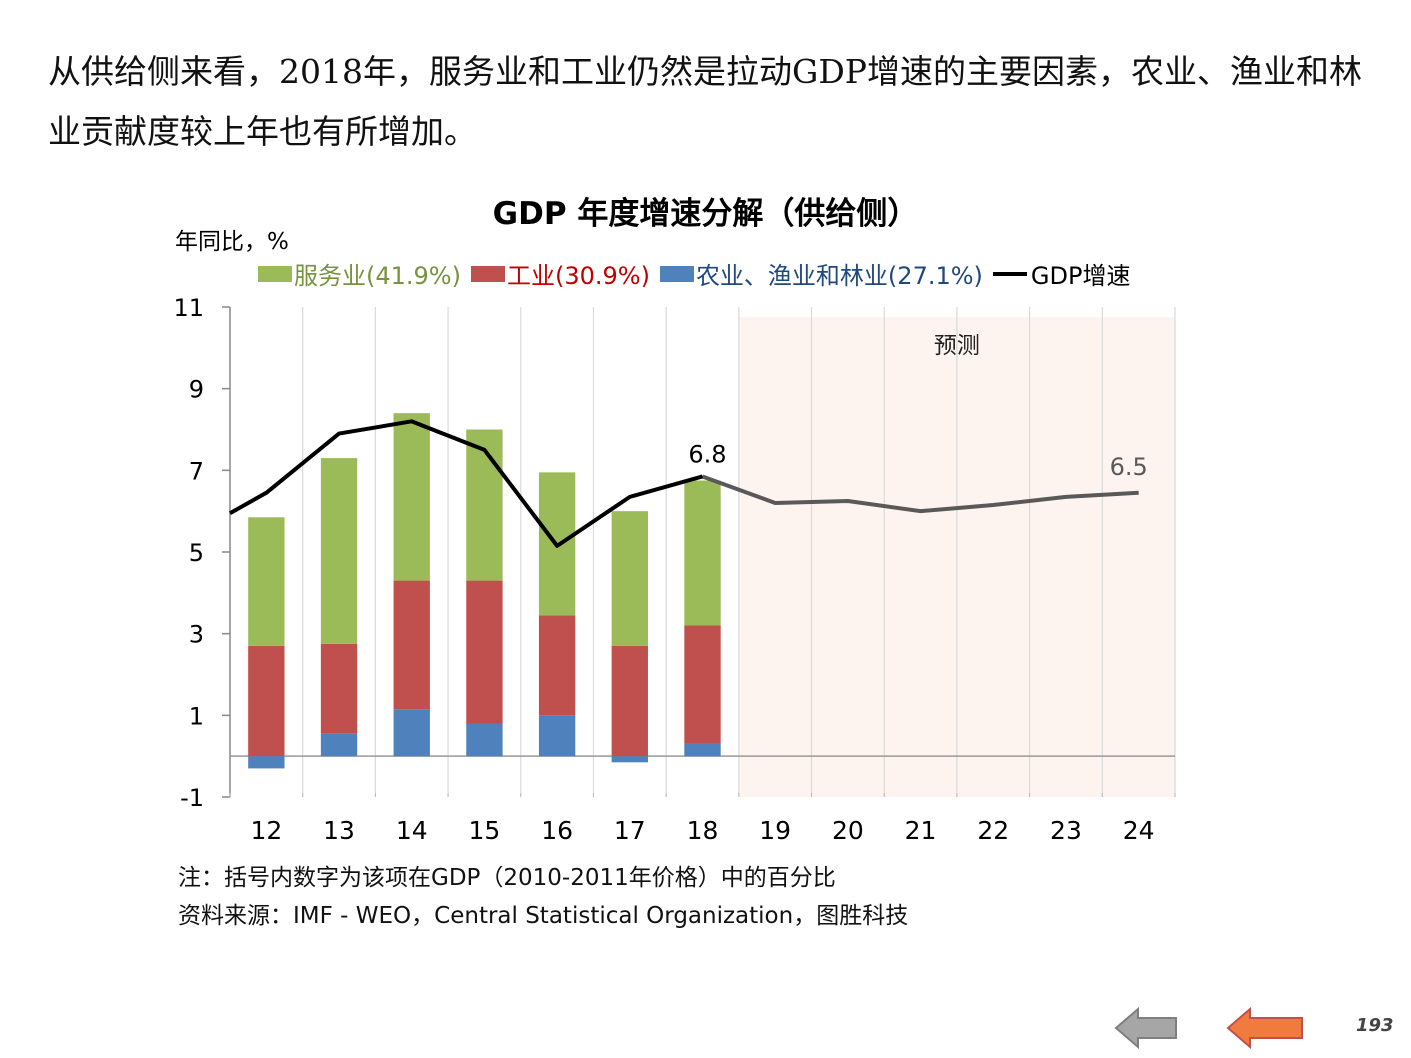  I want to click on x-tick-label: 20, so click(848, 830).